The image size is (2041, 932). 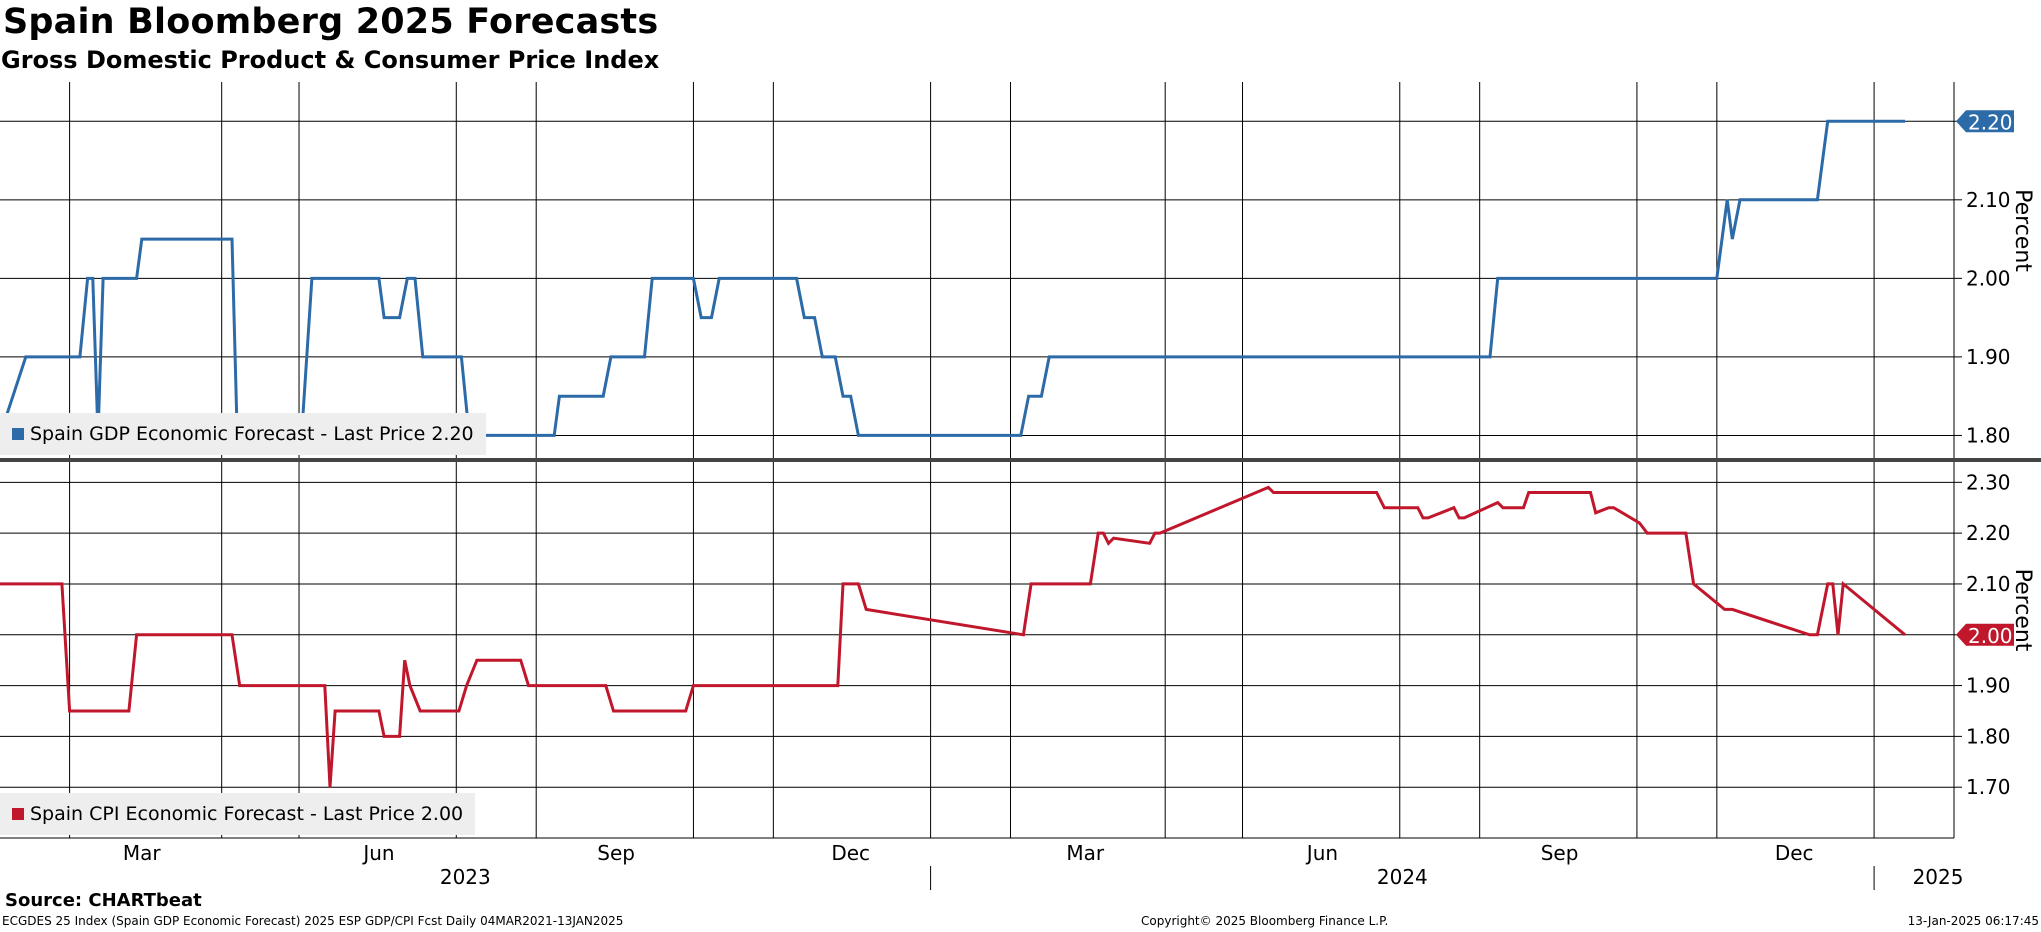 I want to click on gdp-ytick-label: 2.00, so click(x=1988, y=278).